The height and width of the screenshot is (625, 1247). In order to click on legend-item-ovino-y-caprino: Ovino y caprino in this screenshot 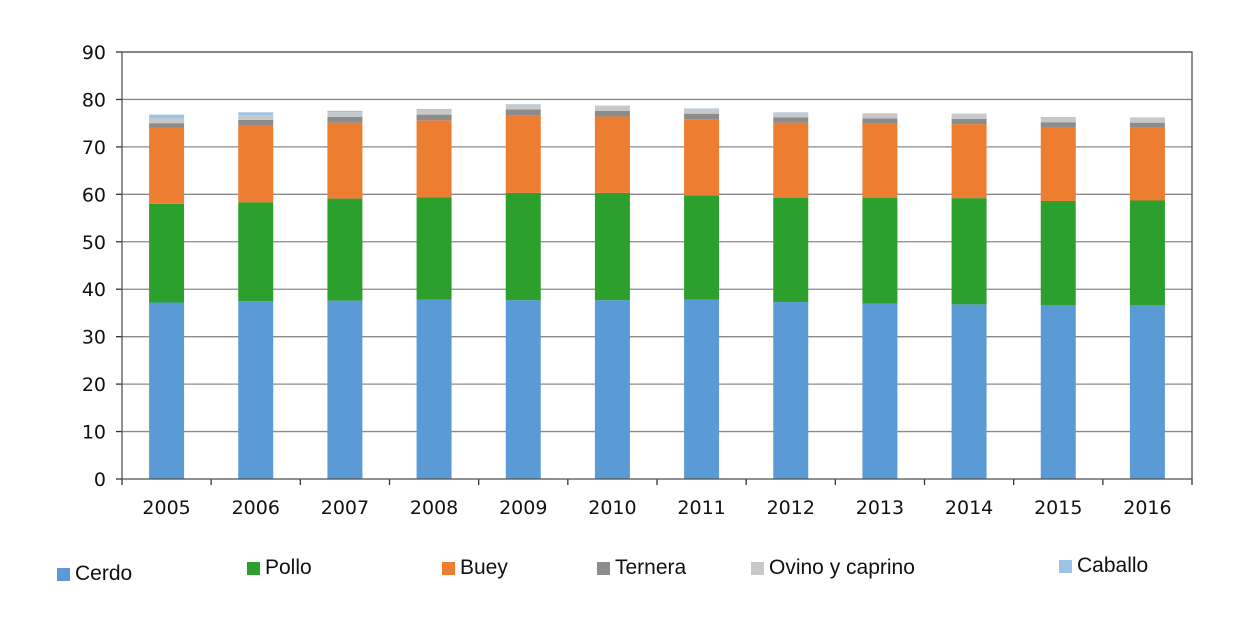, I will do `click(833, 568)`.